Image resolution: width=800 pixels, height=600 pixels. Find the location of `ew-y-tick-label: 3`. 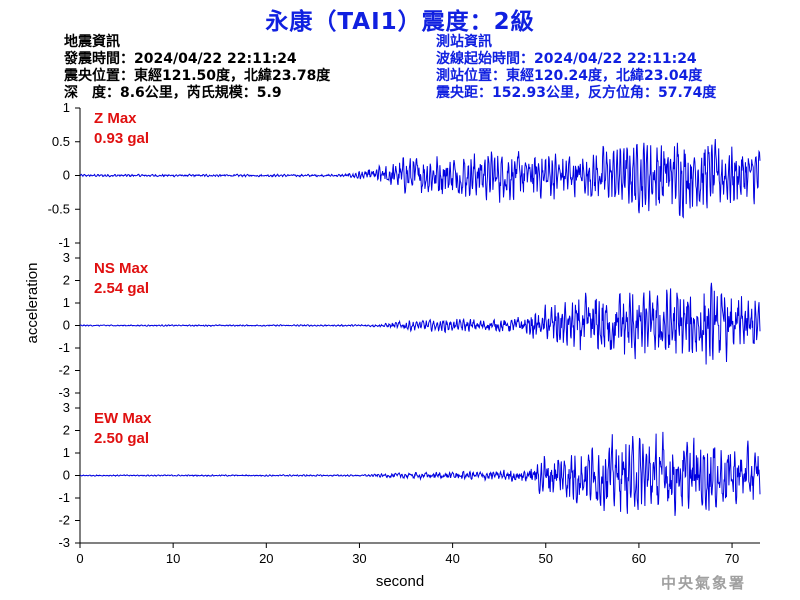

ew-y-tick-label: 3 is located at coordinates (66, 407).